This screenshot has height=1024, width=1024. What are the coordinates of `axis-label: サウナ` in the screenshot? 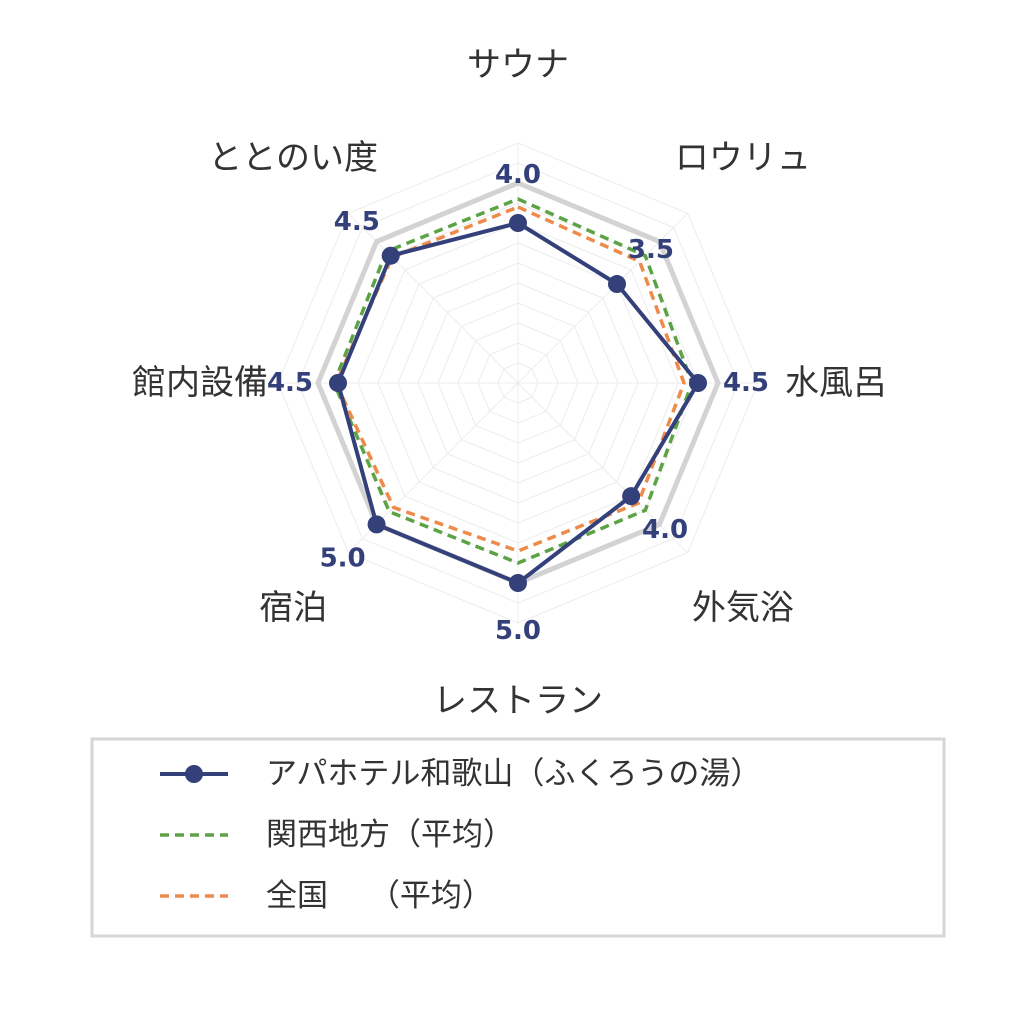 It's located at (518, 65).